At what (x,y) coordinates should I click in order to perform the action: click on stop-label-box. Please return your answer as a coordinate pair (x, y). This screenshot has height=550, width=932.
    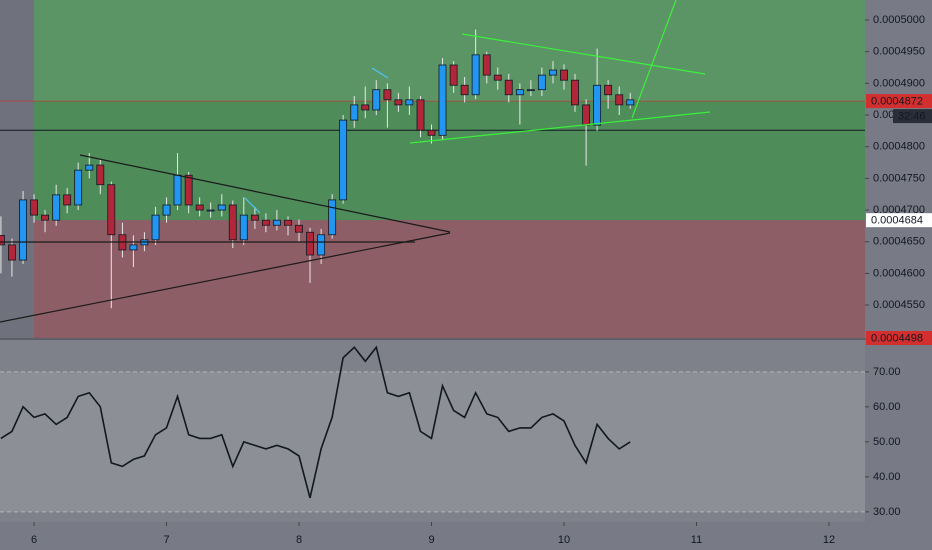
    Looking at the image, I should click on (899, 338).